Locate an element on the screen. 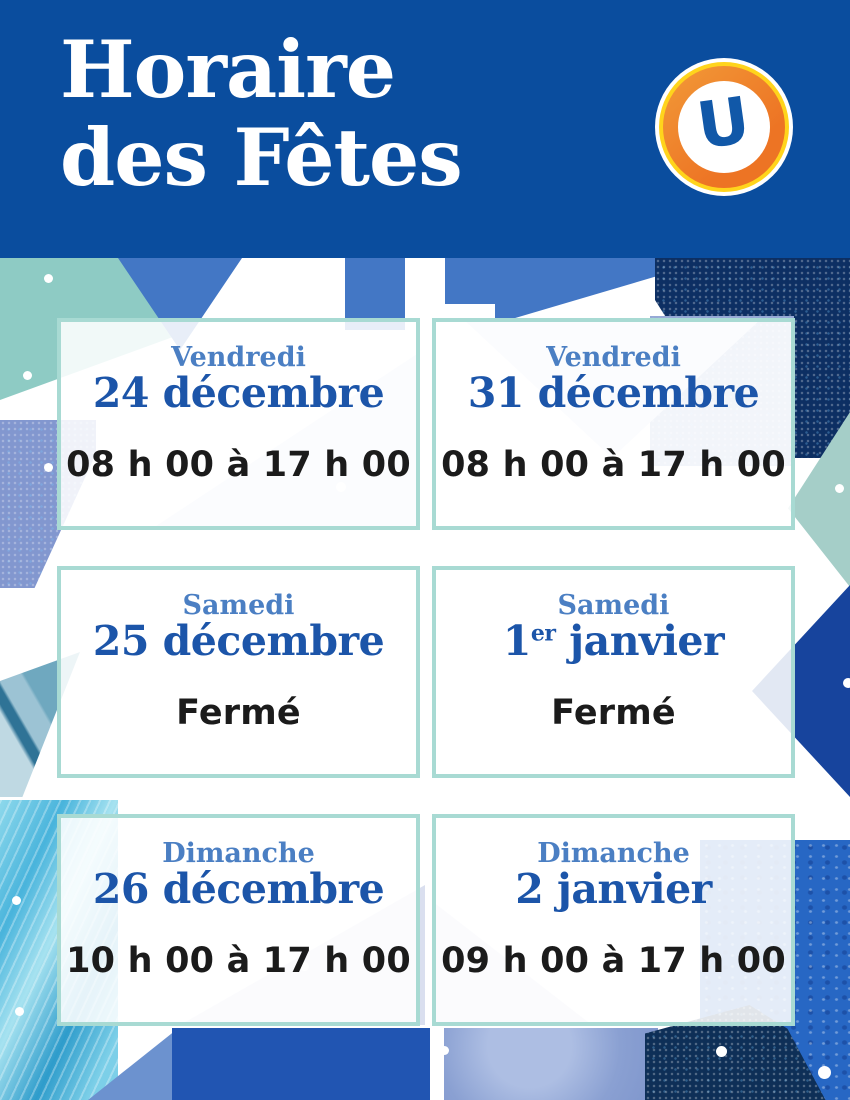  card-date-sup: er is located at coordinates (543, 633).